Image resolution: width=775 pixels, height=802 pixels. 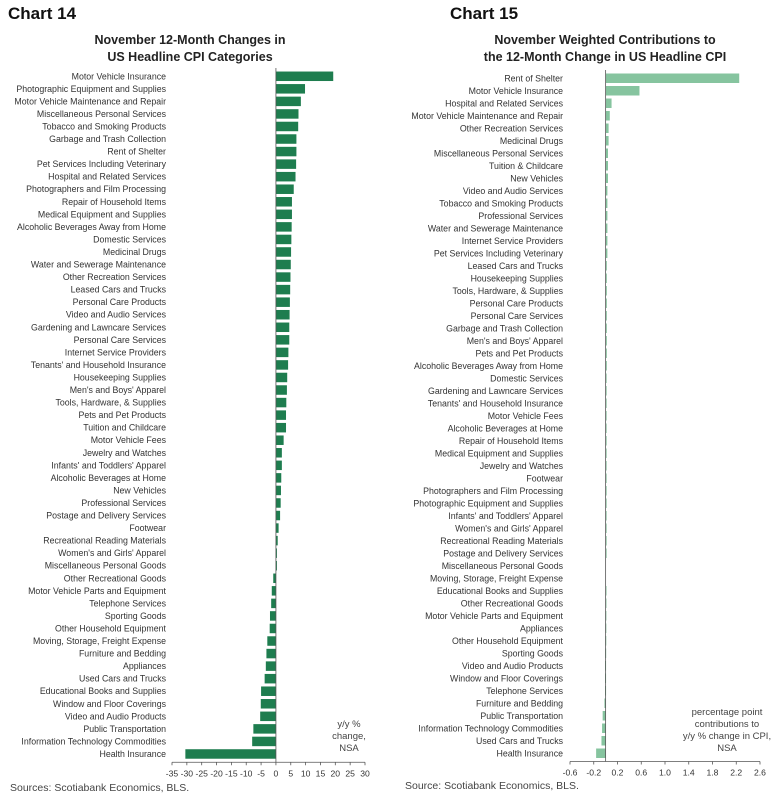 What do you see at coordinates (99, 327) in the screenshot?
I see `chart14-category-label: Gardening and Lawncare Services` at bounding box center [99, 327].